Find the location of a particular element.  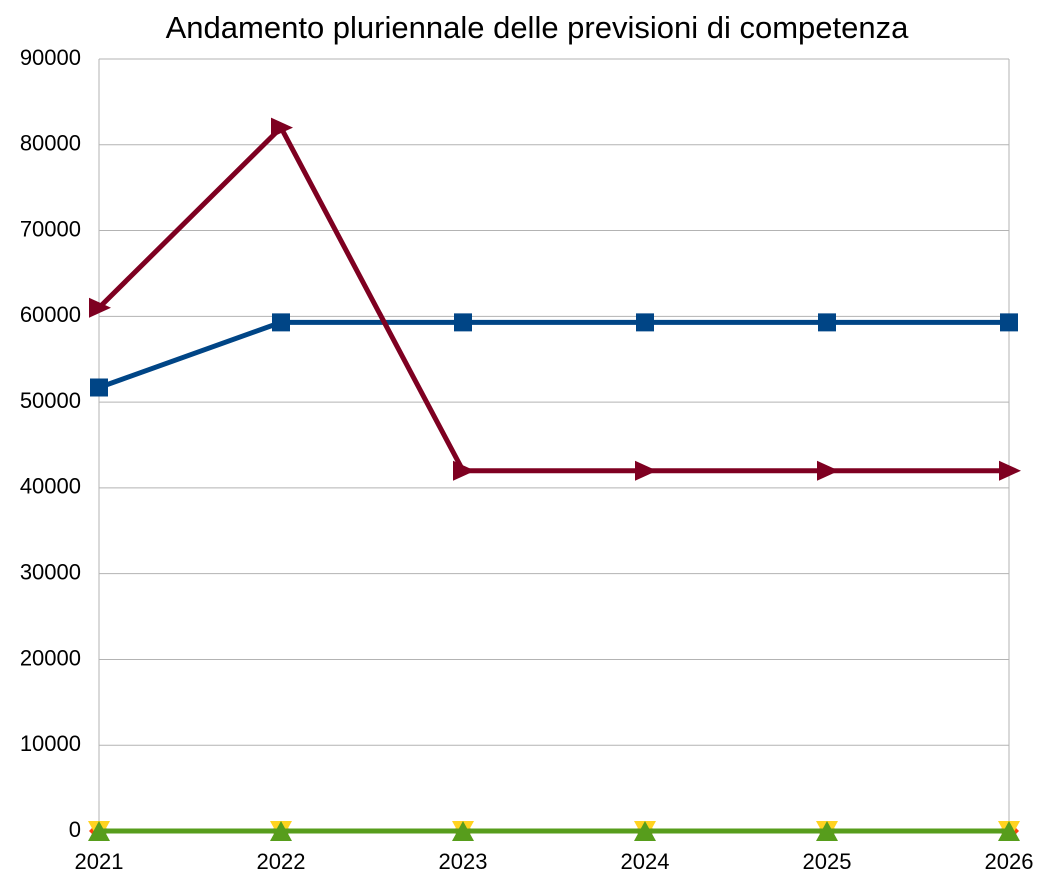

series-line is located at coordinates (553, 354).